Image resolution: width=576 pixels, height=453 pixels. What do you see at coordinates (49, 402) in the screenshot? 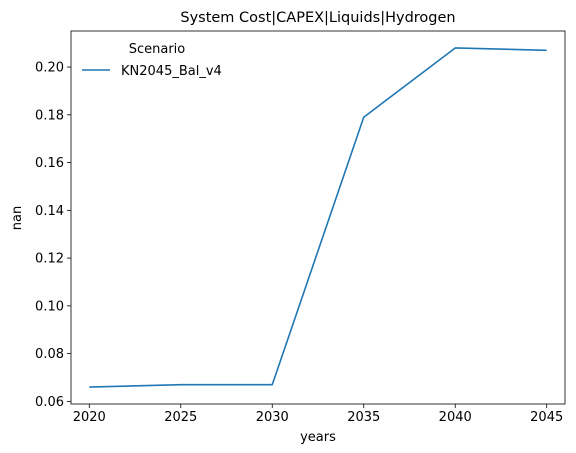
I see `y-tick-label: 0.06` at bounding box center [49, 402].